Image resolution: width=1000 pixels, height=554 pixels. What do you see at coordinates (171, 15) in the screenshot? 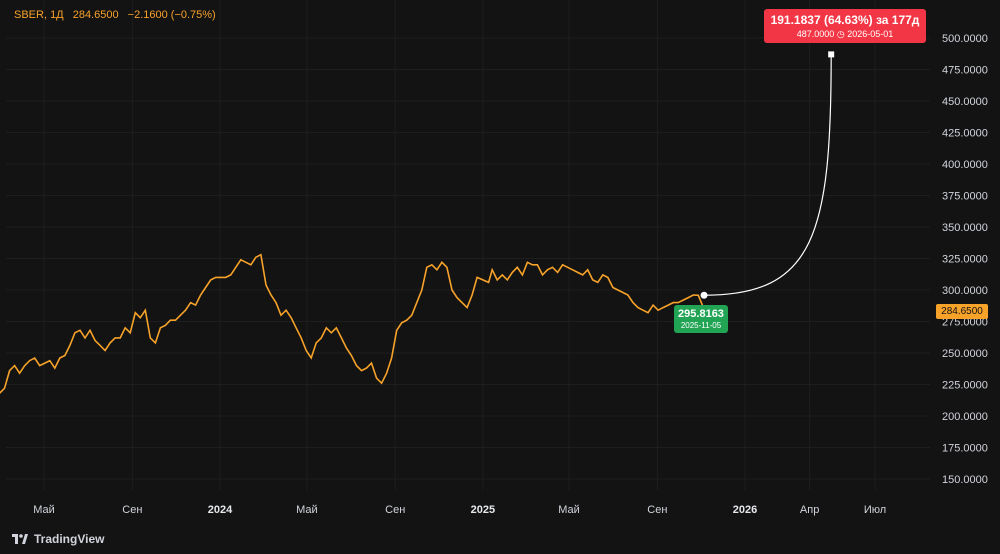
I see `legend-change: −2.1600 (−0.75%)` at bounding box center [171, 15].